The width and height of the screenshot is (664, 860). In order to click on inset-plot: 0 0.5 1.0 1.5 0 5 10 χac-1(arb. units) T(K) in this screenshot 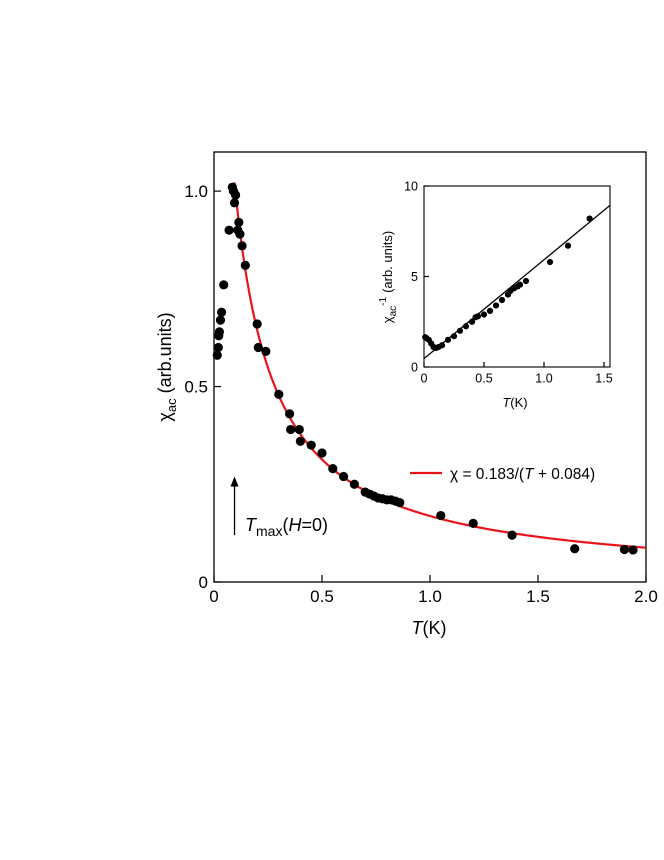, I will do `click(495, 294)`.